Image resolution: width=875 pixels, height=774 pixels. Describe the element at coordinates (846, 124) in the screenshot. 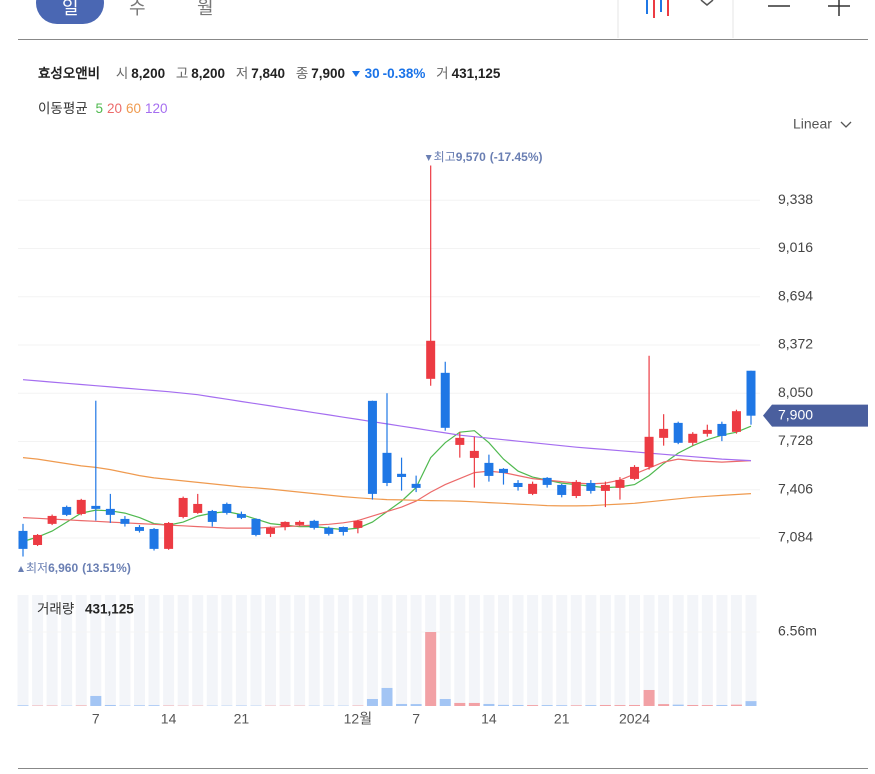

I see `scale-chevron` at that location.